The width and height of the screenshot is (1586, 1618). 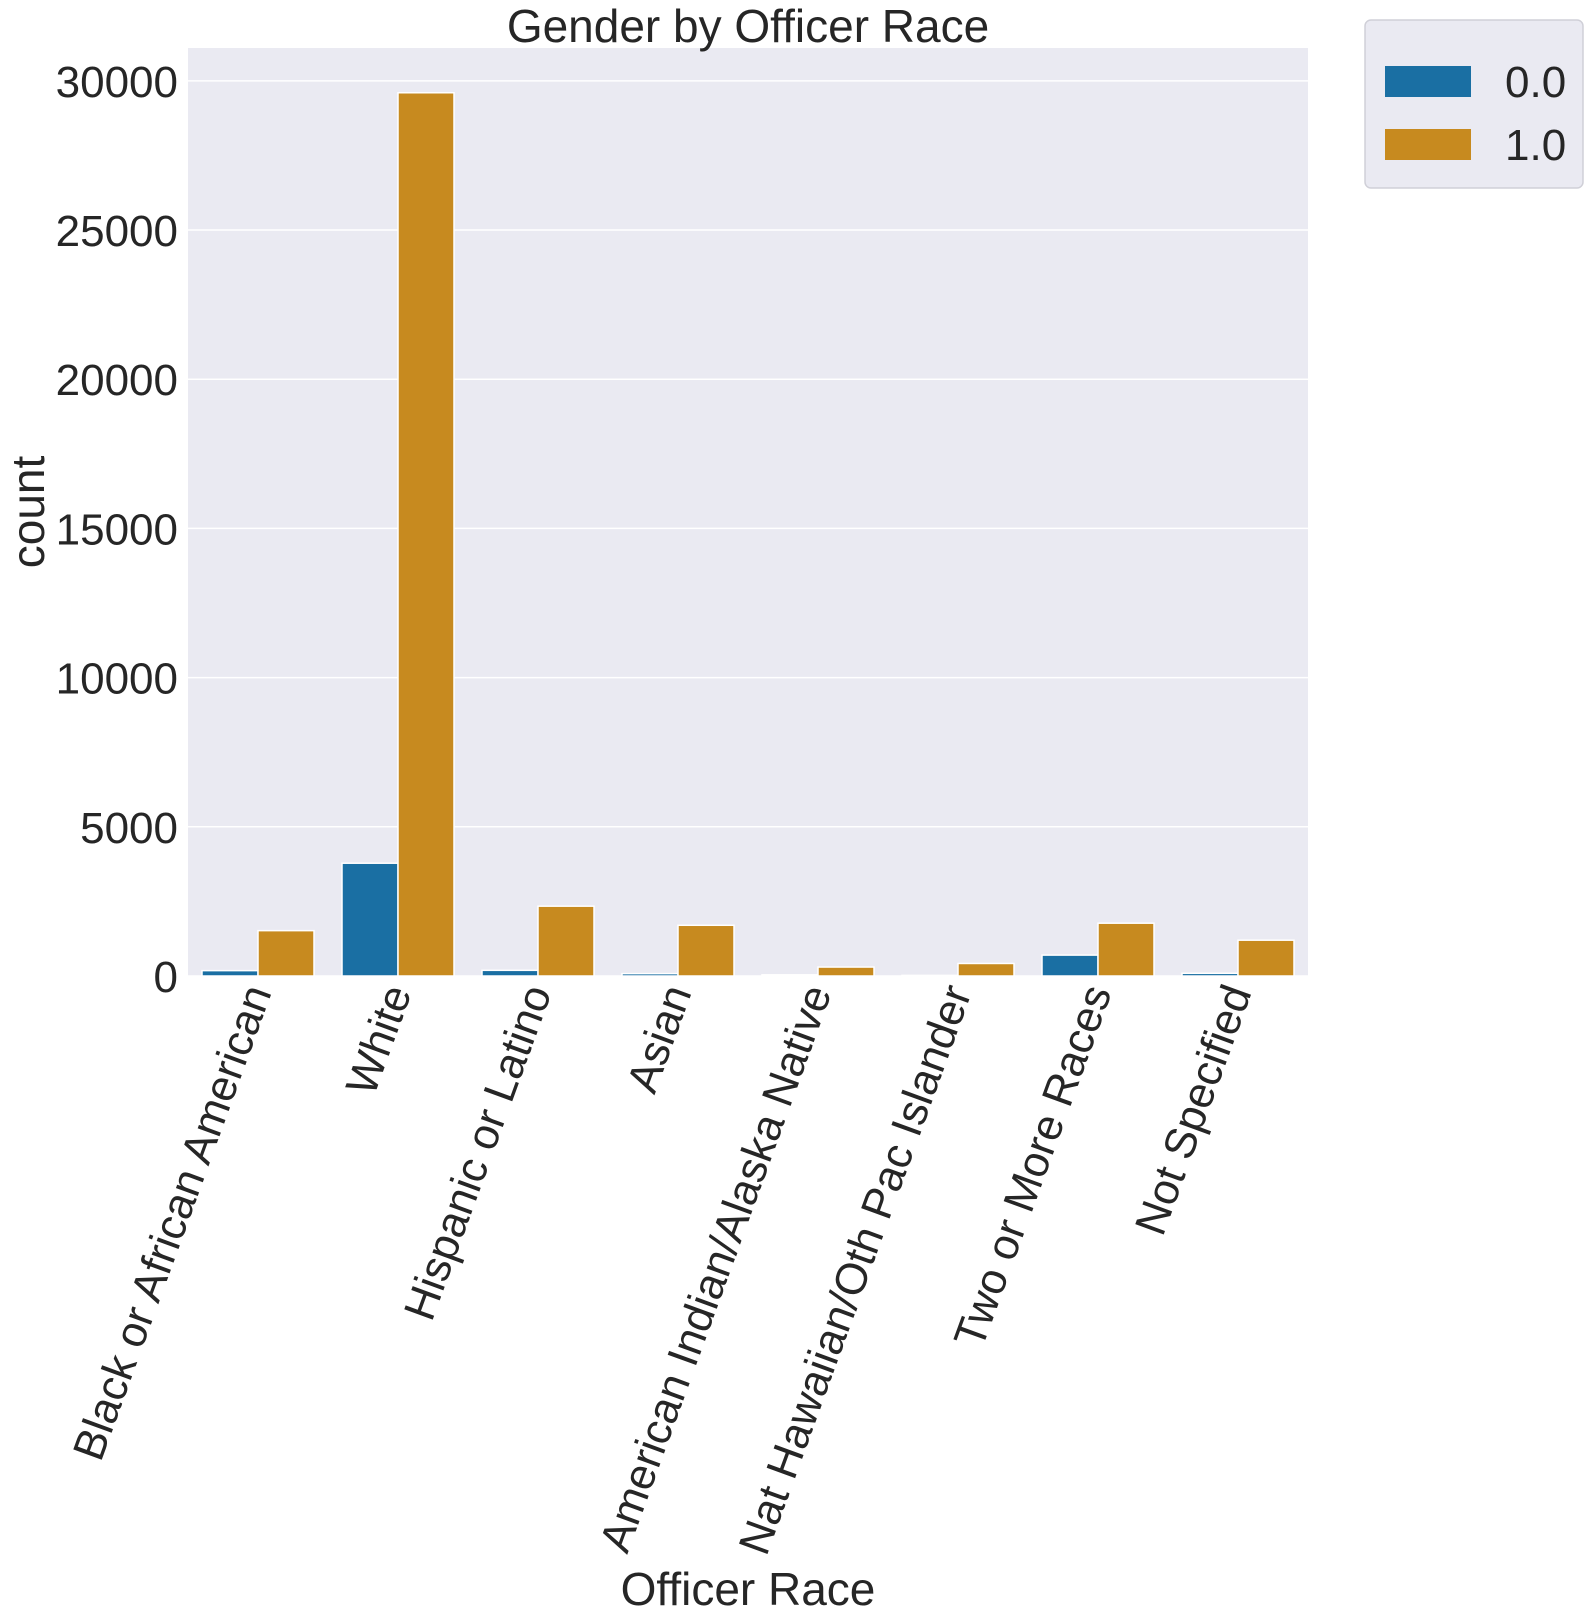 I want to click on y-tick-label: 20000, so click(x=117, y=380).